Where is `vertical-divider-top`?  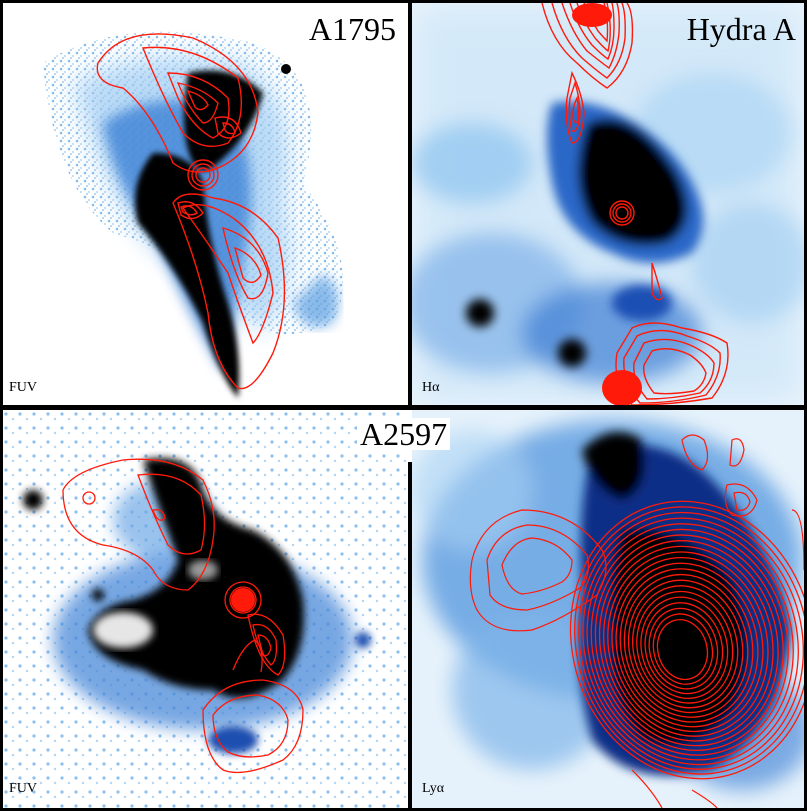
vertical-divider-top is located at coordinates (410, 203).